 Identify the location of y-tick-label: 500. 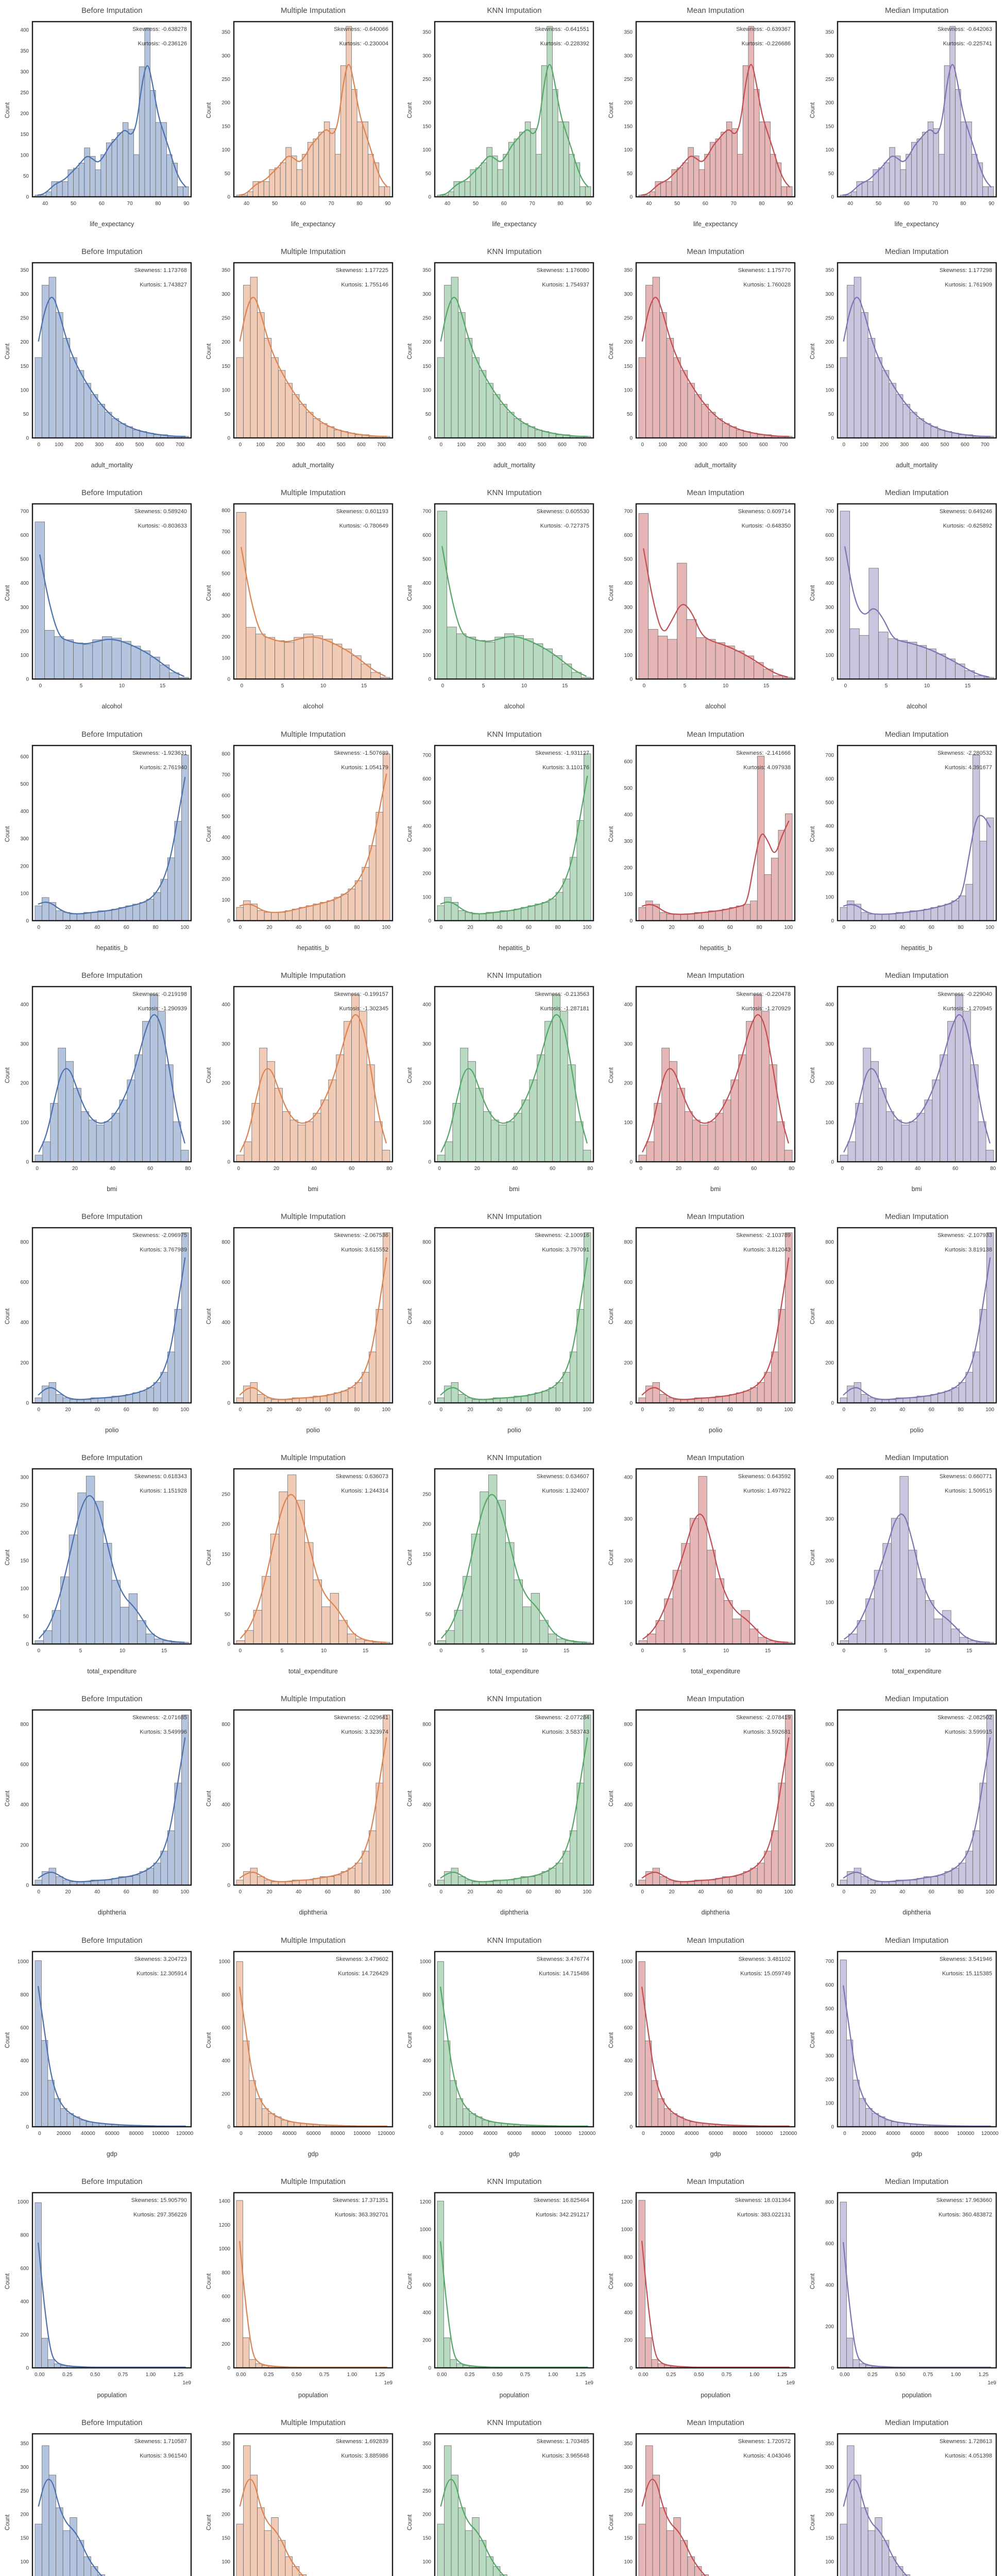
(226, 574).